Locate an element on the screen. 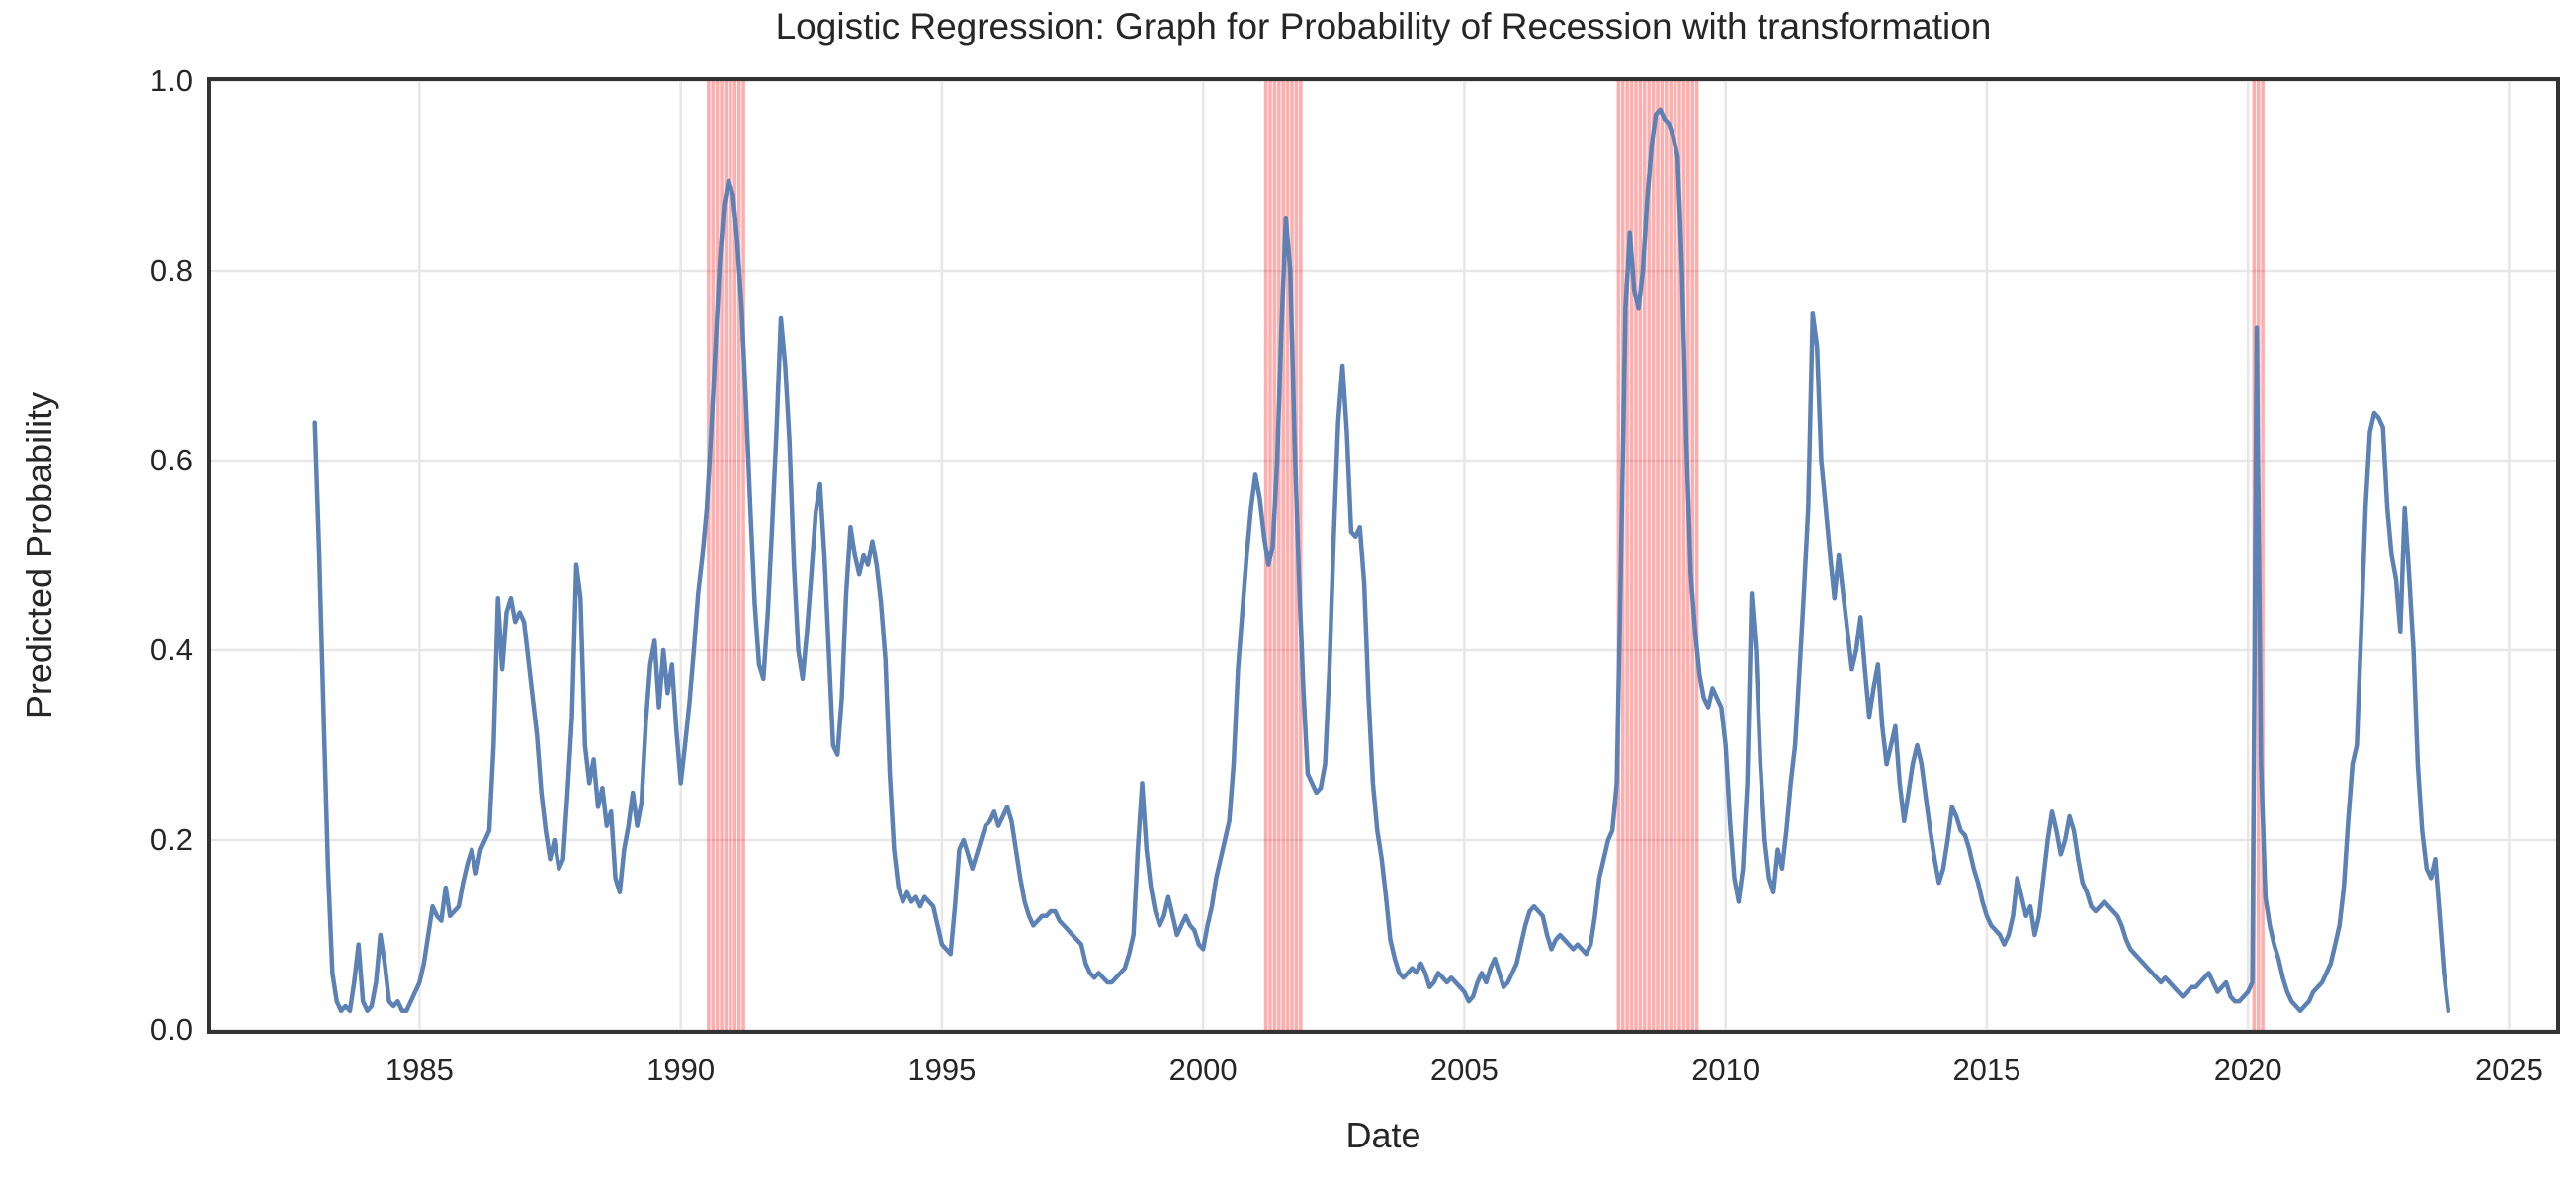  x-tick-label: 1985 is located at coordinates (419, 1070).